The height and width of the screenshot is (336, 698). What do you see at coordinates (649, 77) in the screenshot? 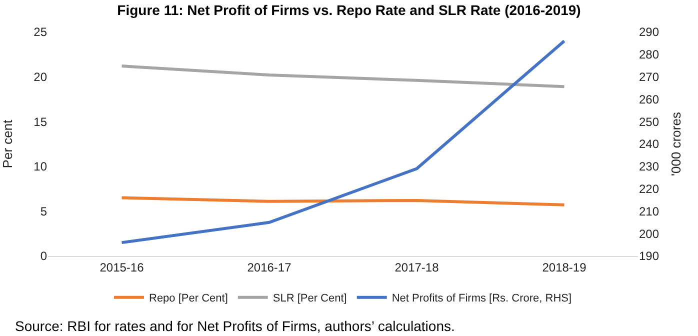
I see `y2-tick-label: 270` at bounding box center [649, 77].